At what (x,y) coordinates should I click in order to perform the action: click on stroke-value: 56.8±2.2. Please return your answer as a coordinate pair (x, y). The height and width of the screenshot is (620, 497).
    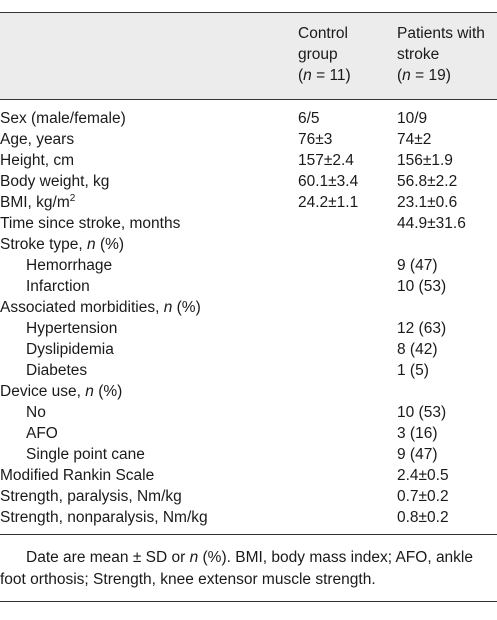
    Looking at the image, I should click on (427, 181).